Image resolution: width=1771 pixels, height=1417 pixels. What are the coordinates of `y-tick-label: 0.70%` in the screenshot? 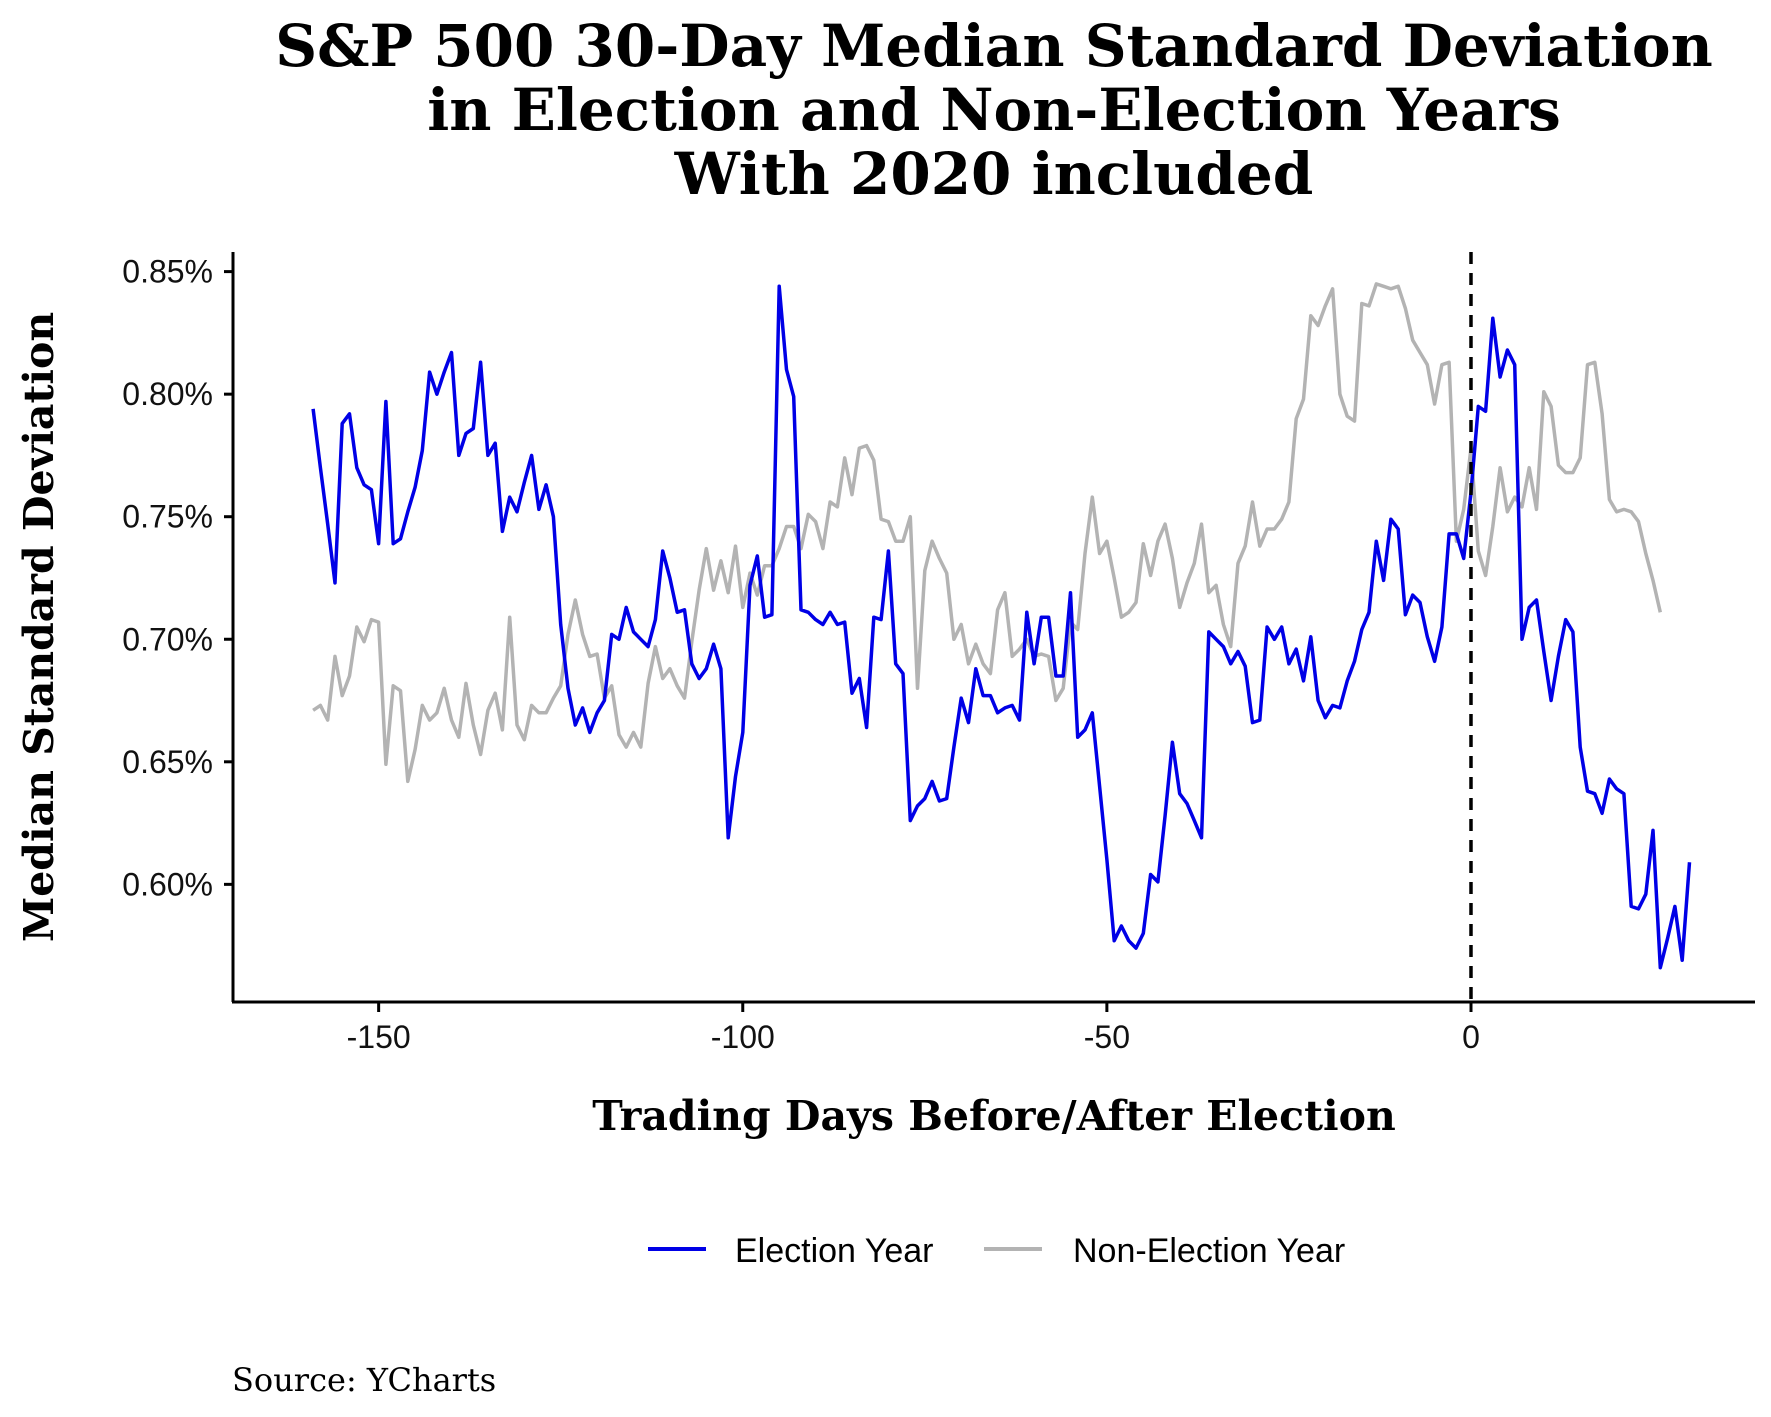 It's located at (167, 639).